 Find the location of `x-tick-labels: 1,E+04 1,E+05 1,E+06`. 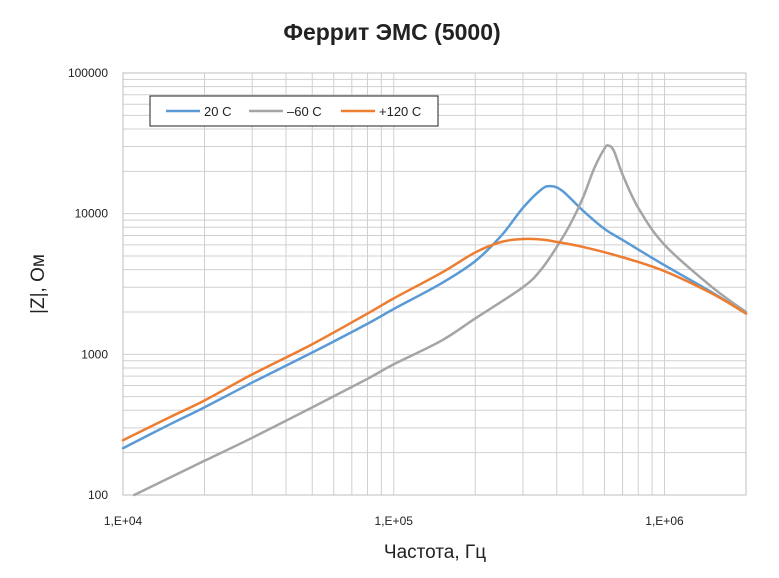

x-tick-labels: 1,E+04 1,E+05 1,E+06 is located at coordinates (394, 521).